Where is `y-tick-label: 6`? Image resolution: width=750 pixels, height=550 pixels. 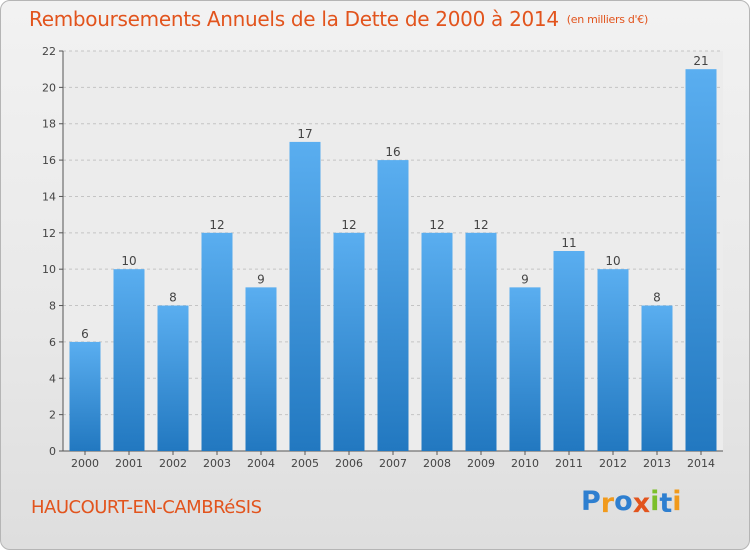 y-tick-label: 6 is located at coordinates (52, 342).